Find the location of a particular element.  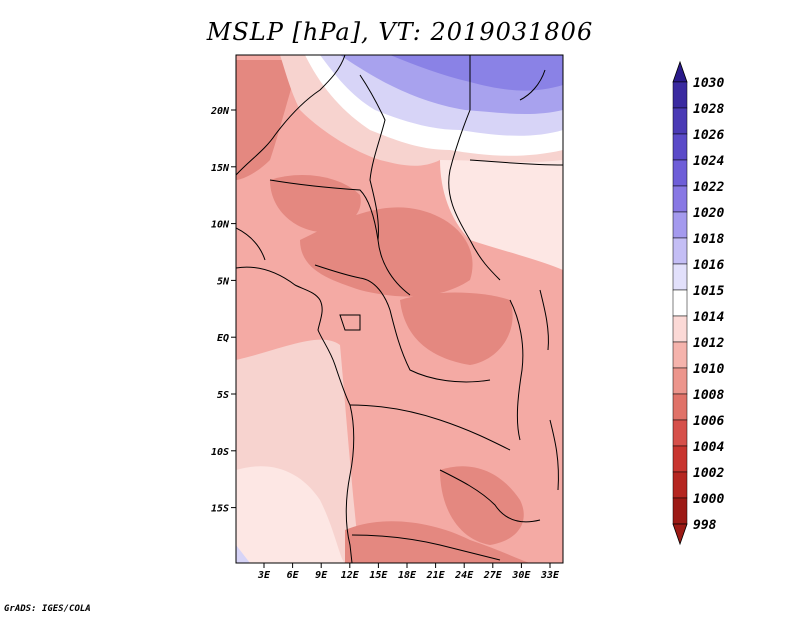

y-tick-label: 10N is located at coordinates (220, 225).